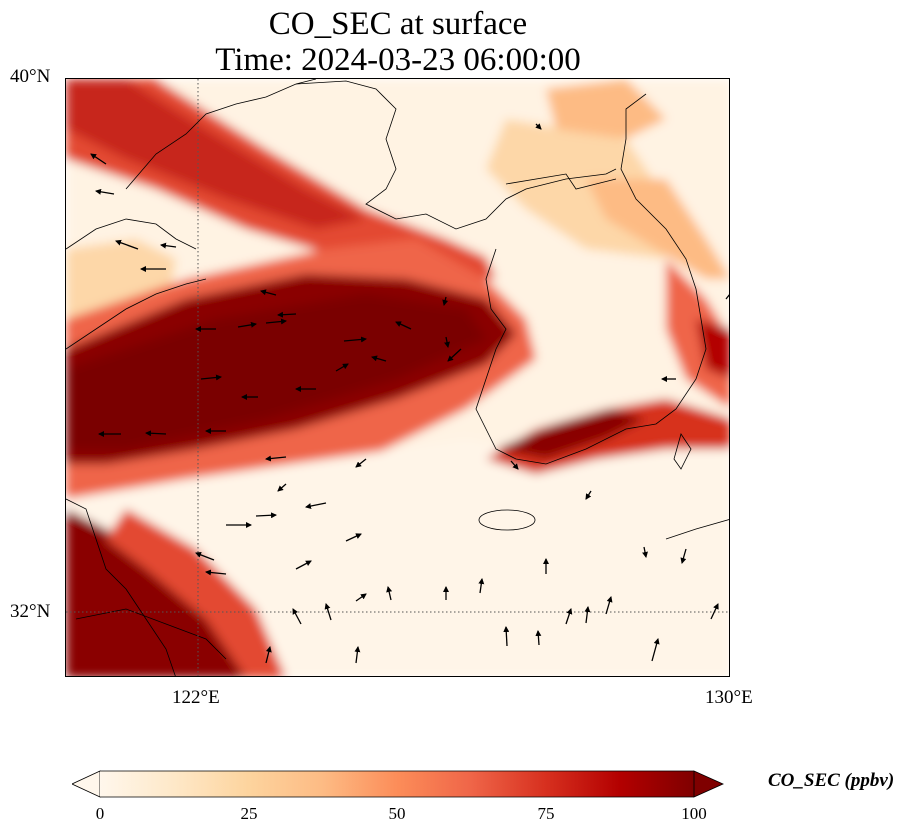  Describe the element at coordinates (30, 76) in the screenshot. I see `lat-label-north: 40°N` at that location.